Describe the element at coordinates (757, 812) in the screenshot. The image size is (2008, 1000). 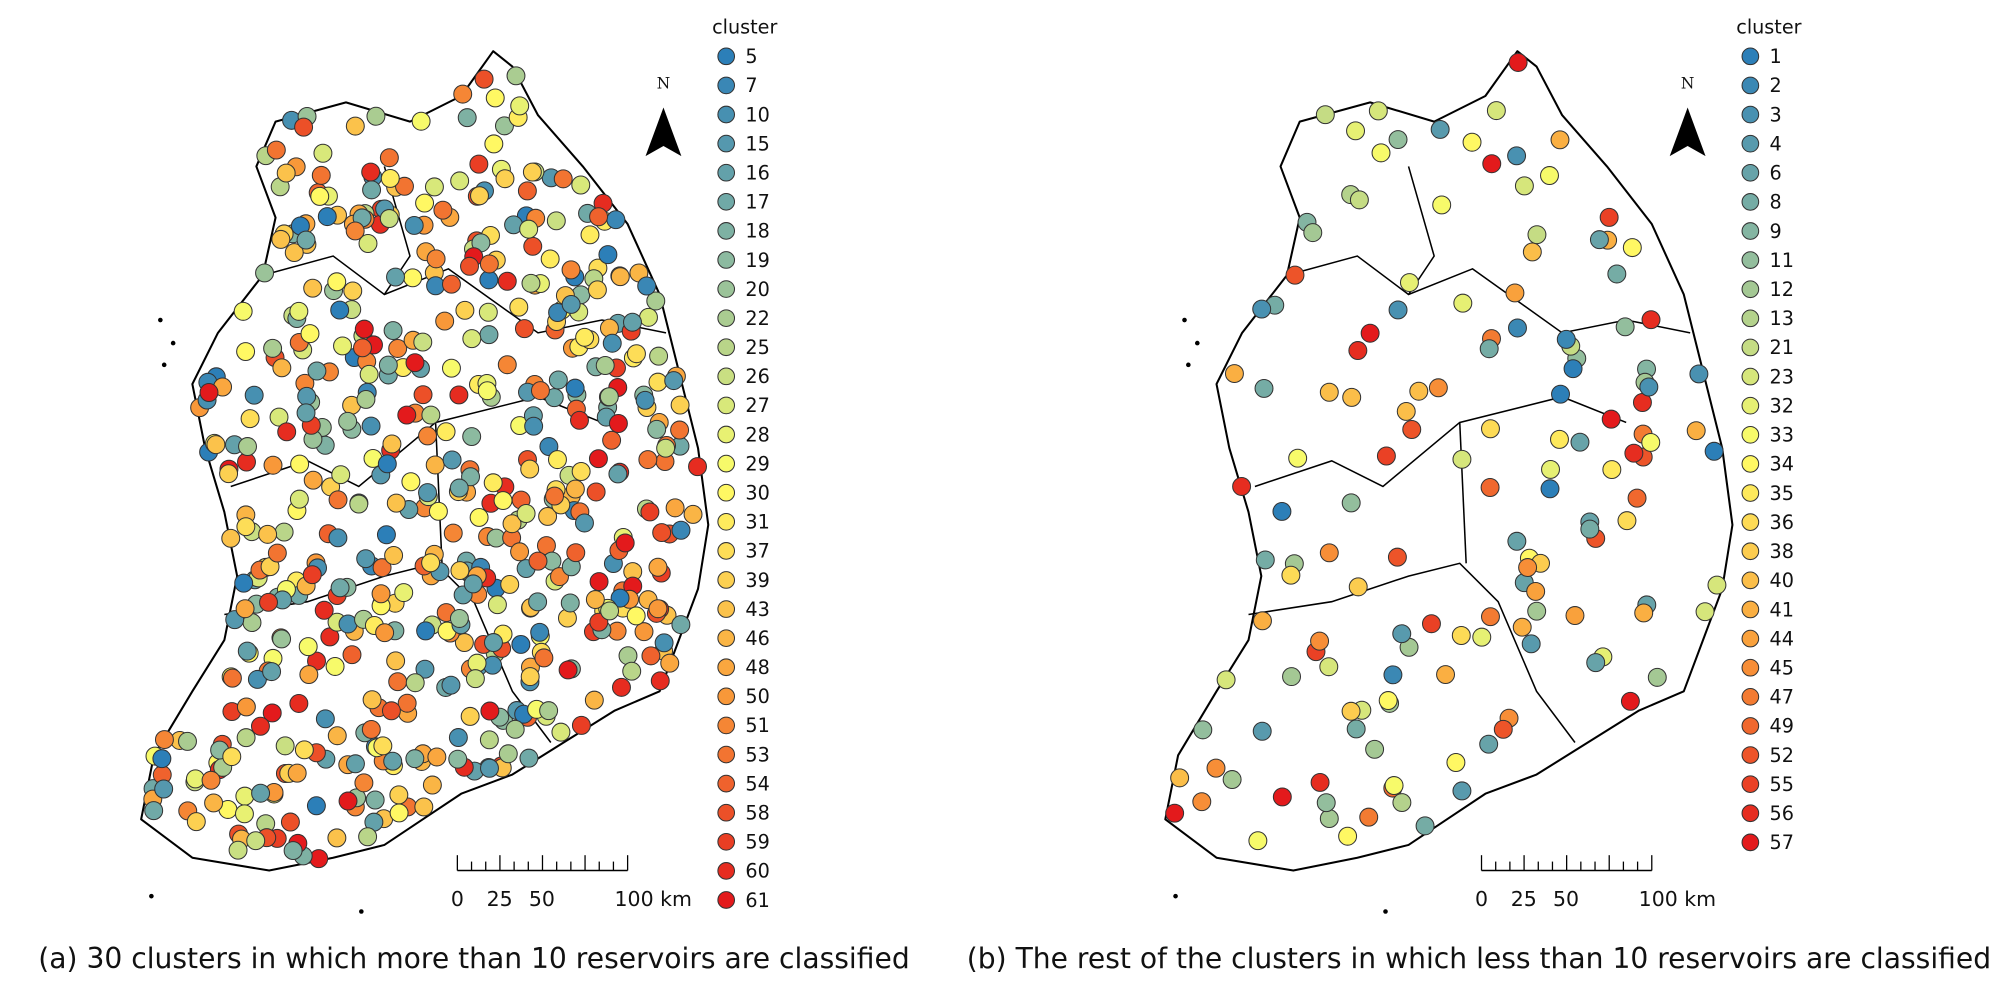
I see `legend-label: 58` at that location.